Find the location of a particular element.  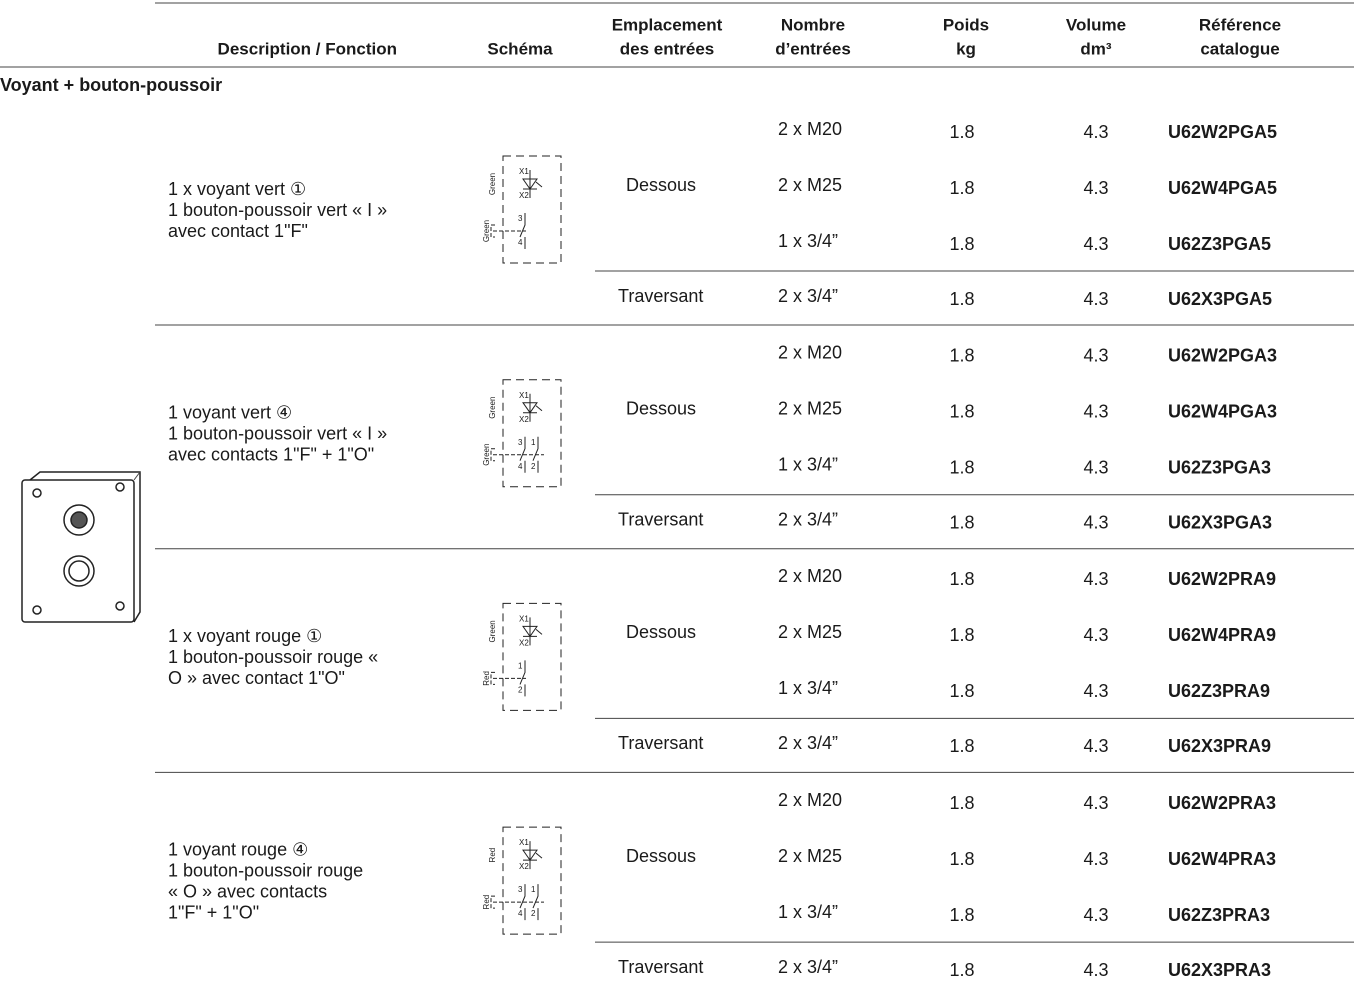

reference: U62W4PGA5 is located at coordinates (1222, 188).